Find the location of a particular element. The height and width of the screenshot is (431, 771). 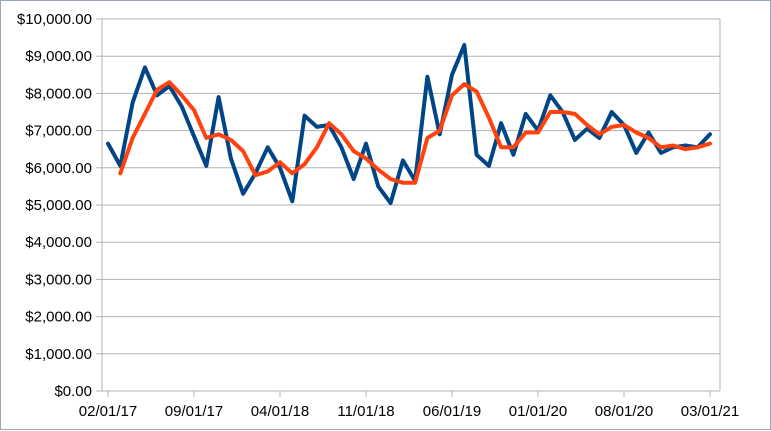

y-tick-label: $10,000.00 is located at coordinates (54, 19).